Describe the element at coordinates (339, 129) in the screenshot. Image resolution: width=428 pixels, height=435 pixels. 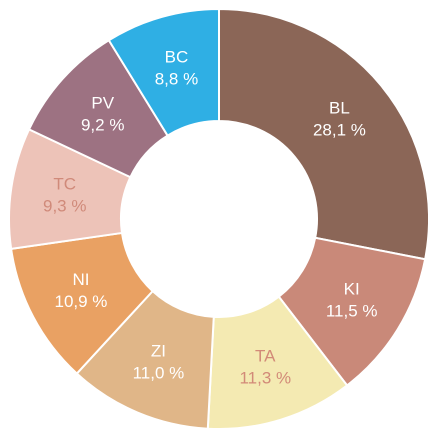
I see `slice-value-label: 28,1 %` at that location.